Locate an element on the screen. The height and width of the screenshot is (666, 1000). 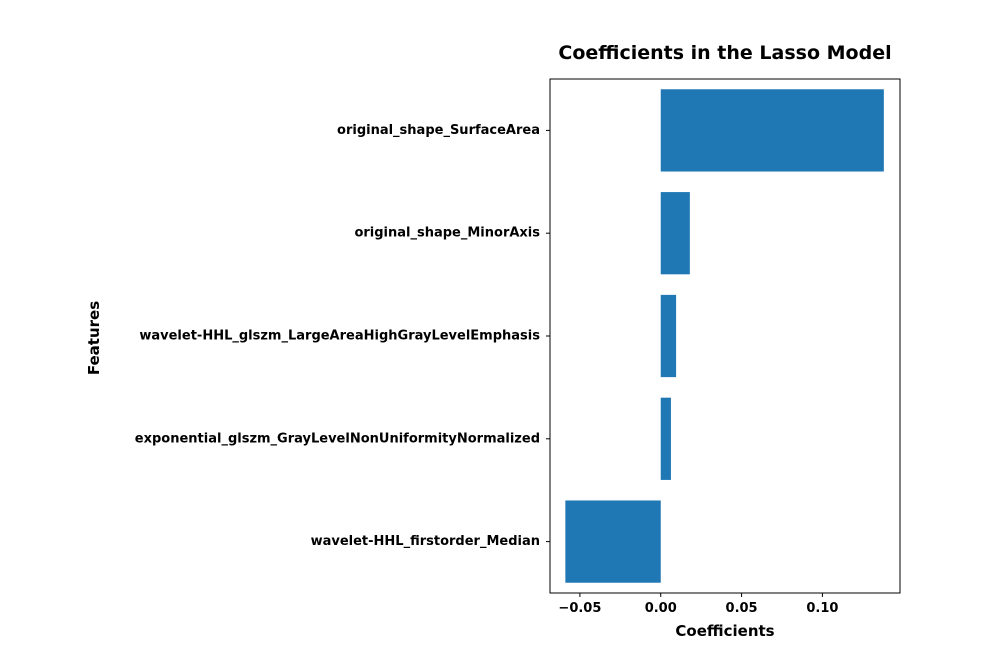
y-axis-label: Features is located at coordinates (94, 338).